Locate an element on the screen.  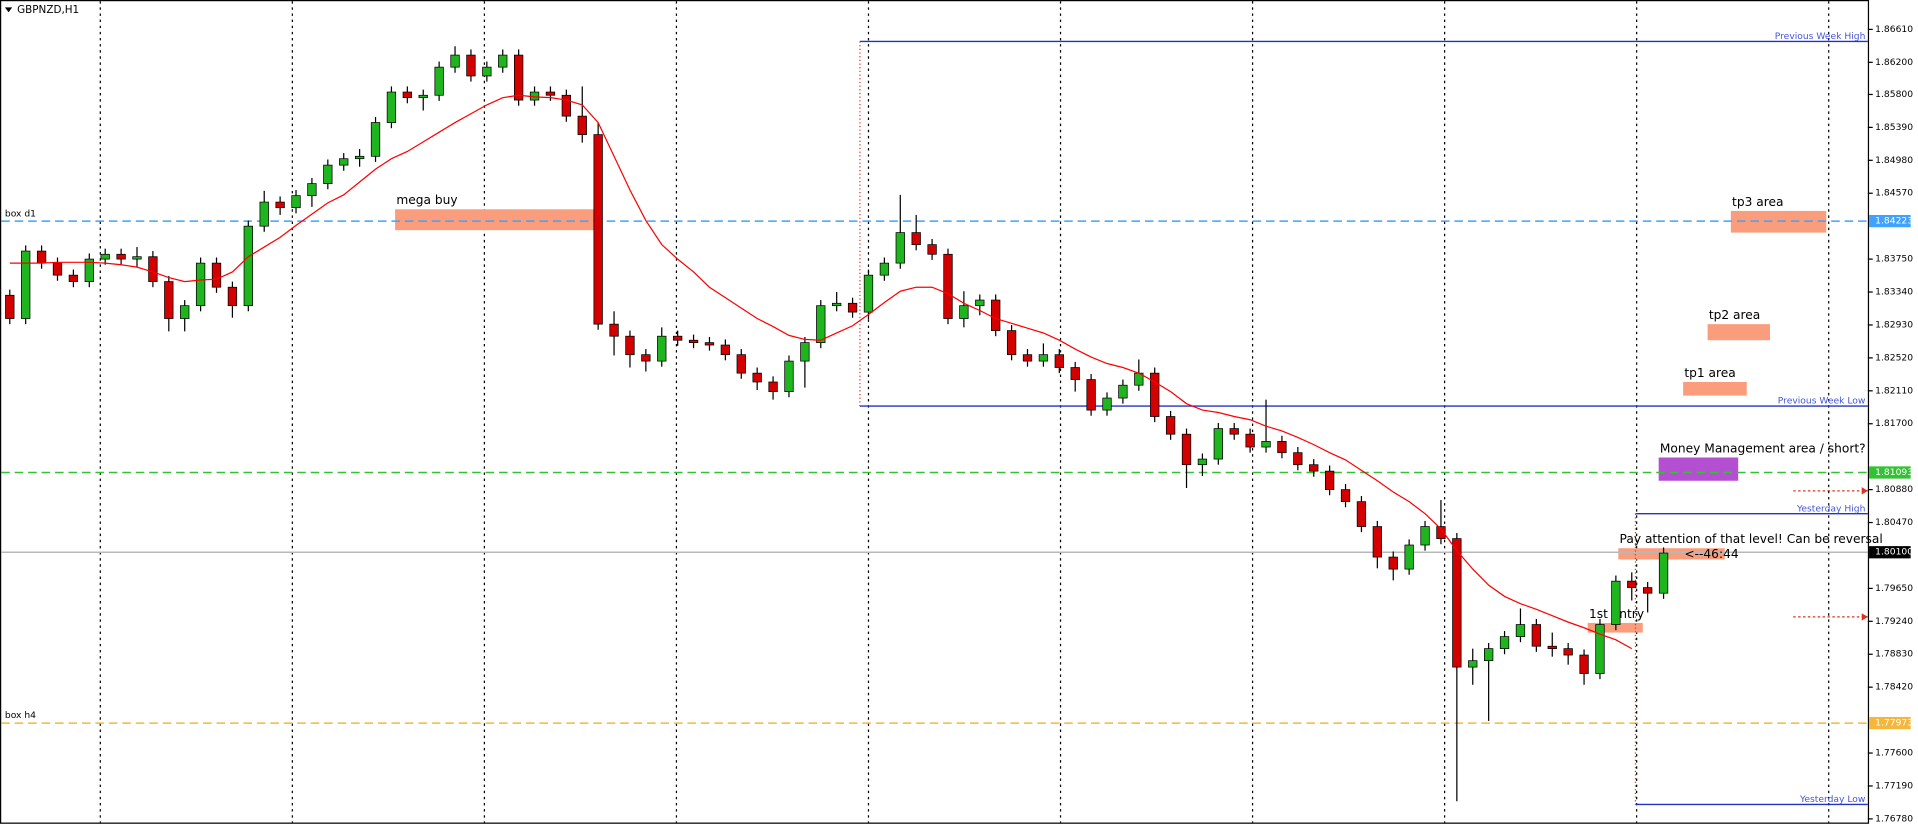
zone-label: tp1 area is located at coordinates (1709, 373).